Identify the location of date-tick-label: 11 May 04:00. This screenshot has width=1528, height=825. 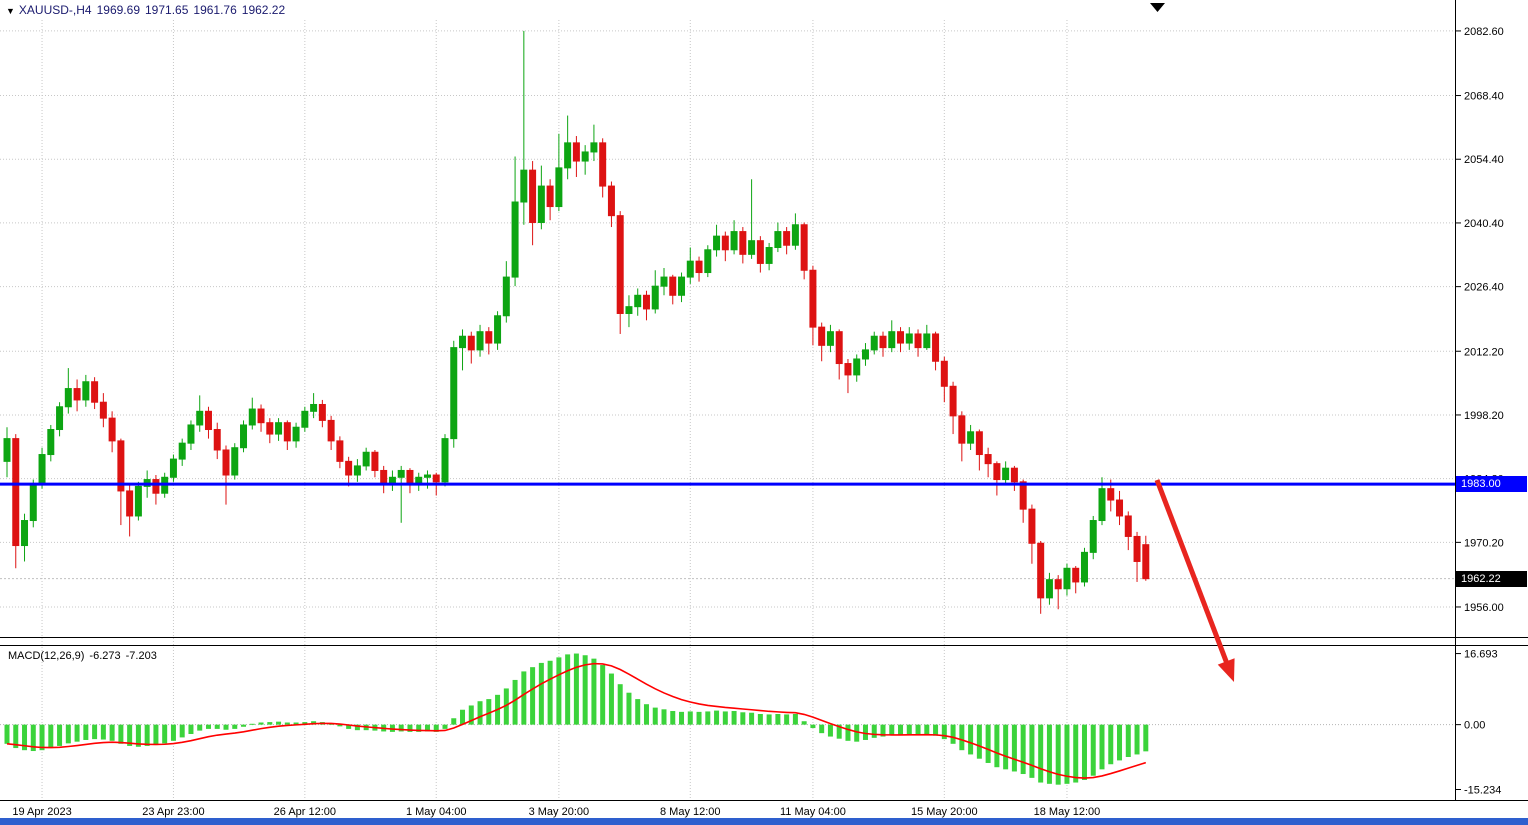
(813, 812).